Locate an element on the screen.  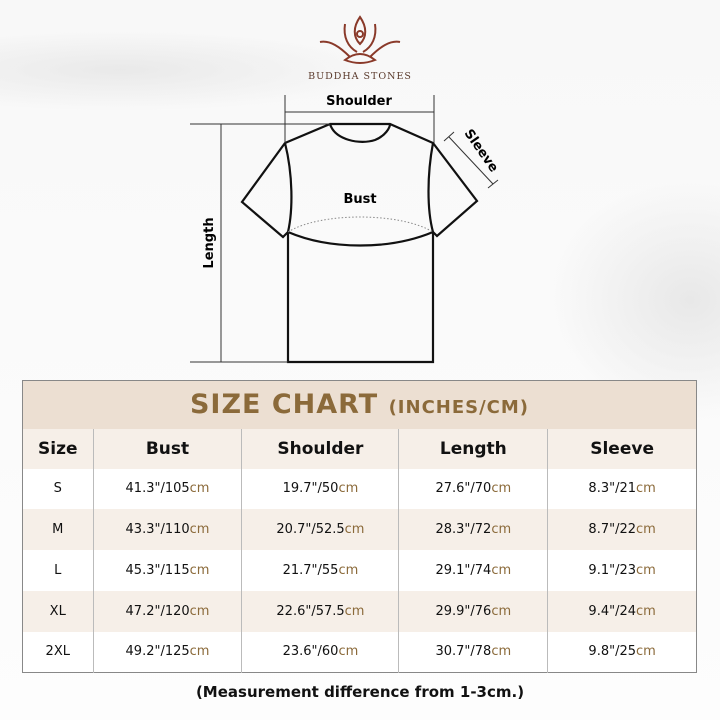
table-cell: 19.7"/50cm is located at coordinates (320, 489).